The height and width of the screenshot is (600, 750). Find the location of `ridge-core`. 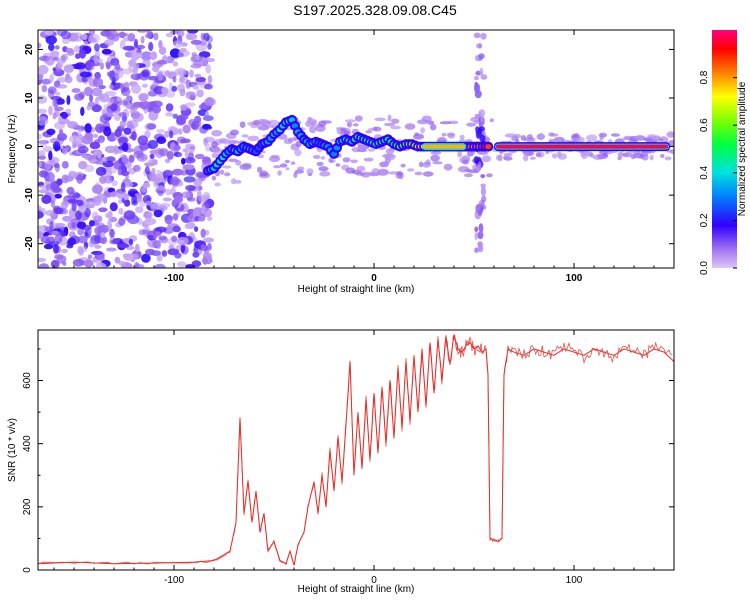

ridge-core is located at coordinates (295, 126).